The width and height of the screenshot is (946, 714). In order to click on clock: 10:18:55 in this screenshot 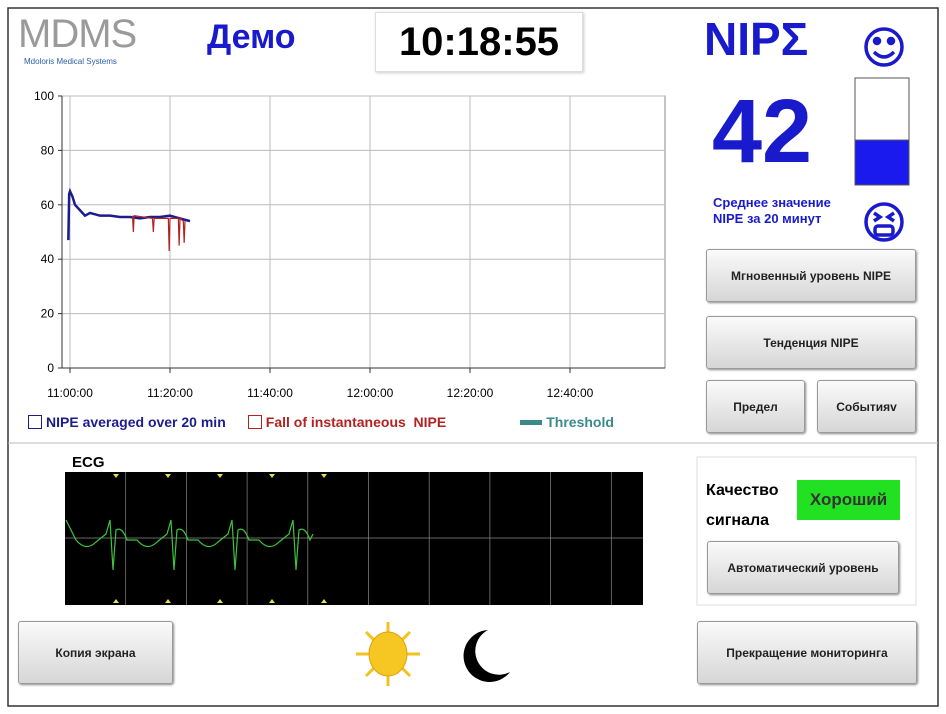, I will do `click(479, 42)`.